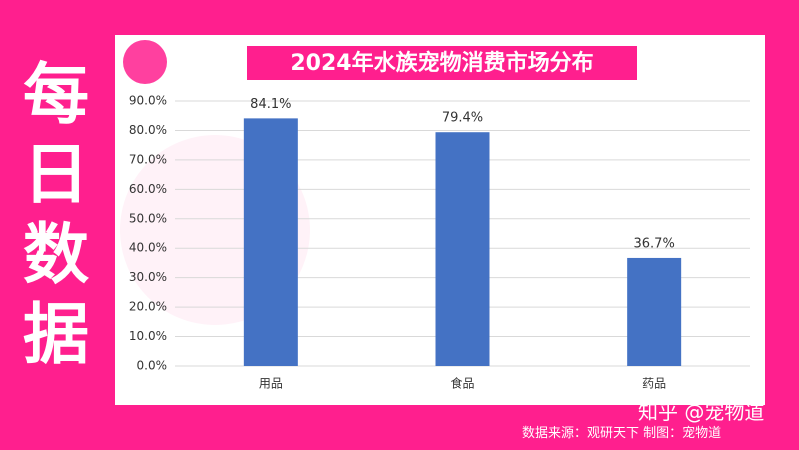 This screenshot has width=799, height=450. I want to click on source: 数据来源：观研天下 制图：宠物道, so click(622, 433).